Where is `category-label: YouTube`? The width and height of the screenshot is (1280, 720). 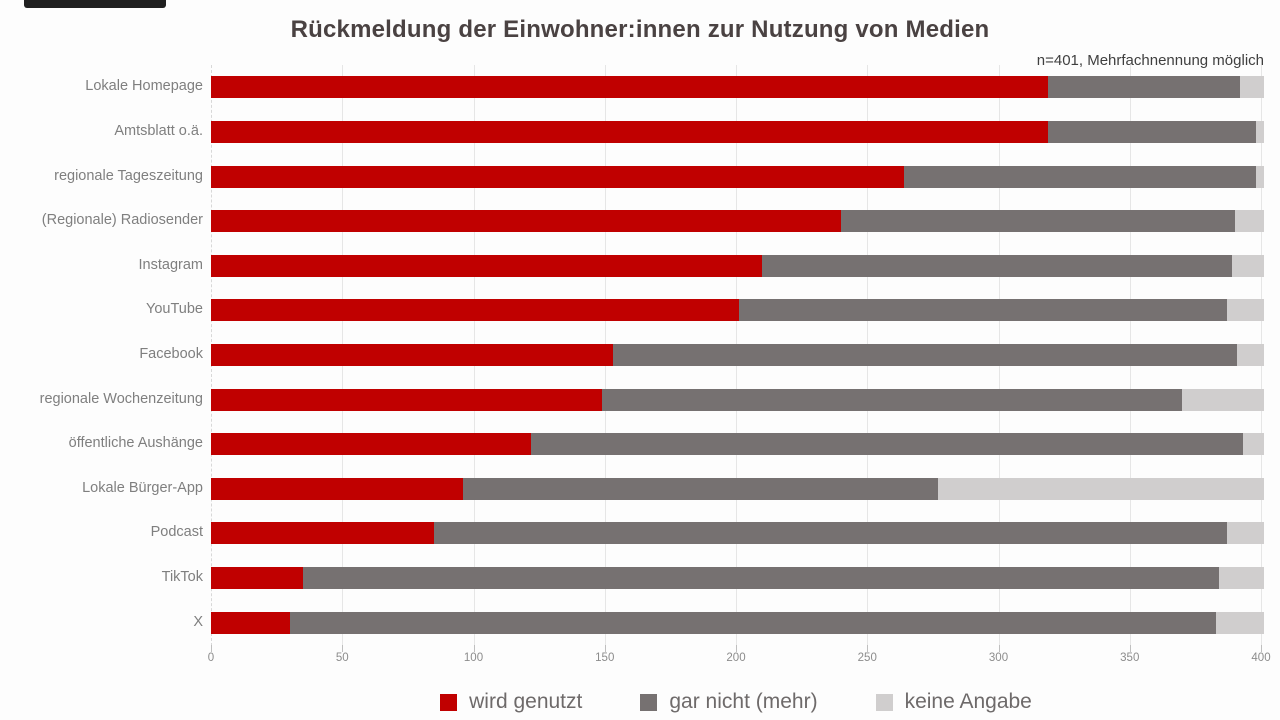
category-label: YouTube is located at coordinates (174, 309).